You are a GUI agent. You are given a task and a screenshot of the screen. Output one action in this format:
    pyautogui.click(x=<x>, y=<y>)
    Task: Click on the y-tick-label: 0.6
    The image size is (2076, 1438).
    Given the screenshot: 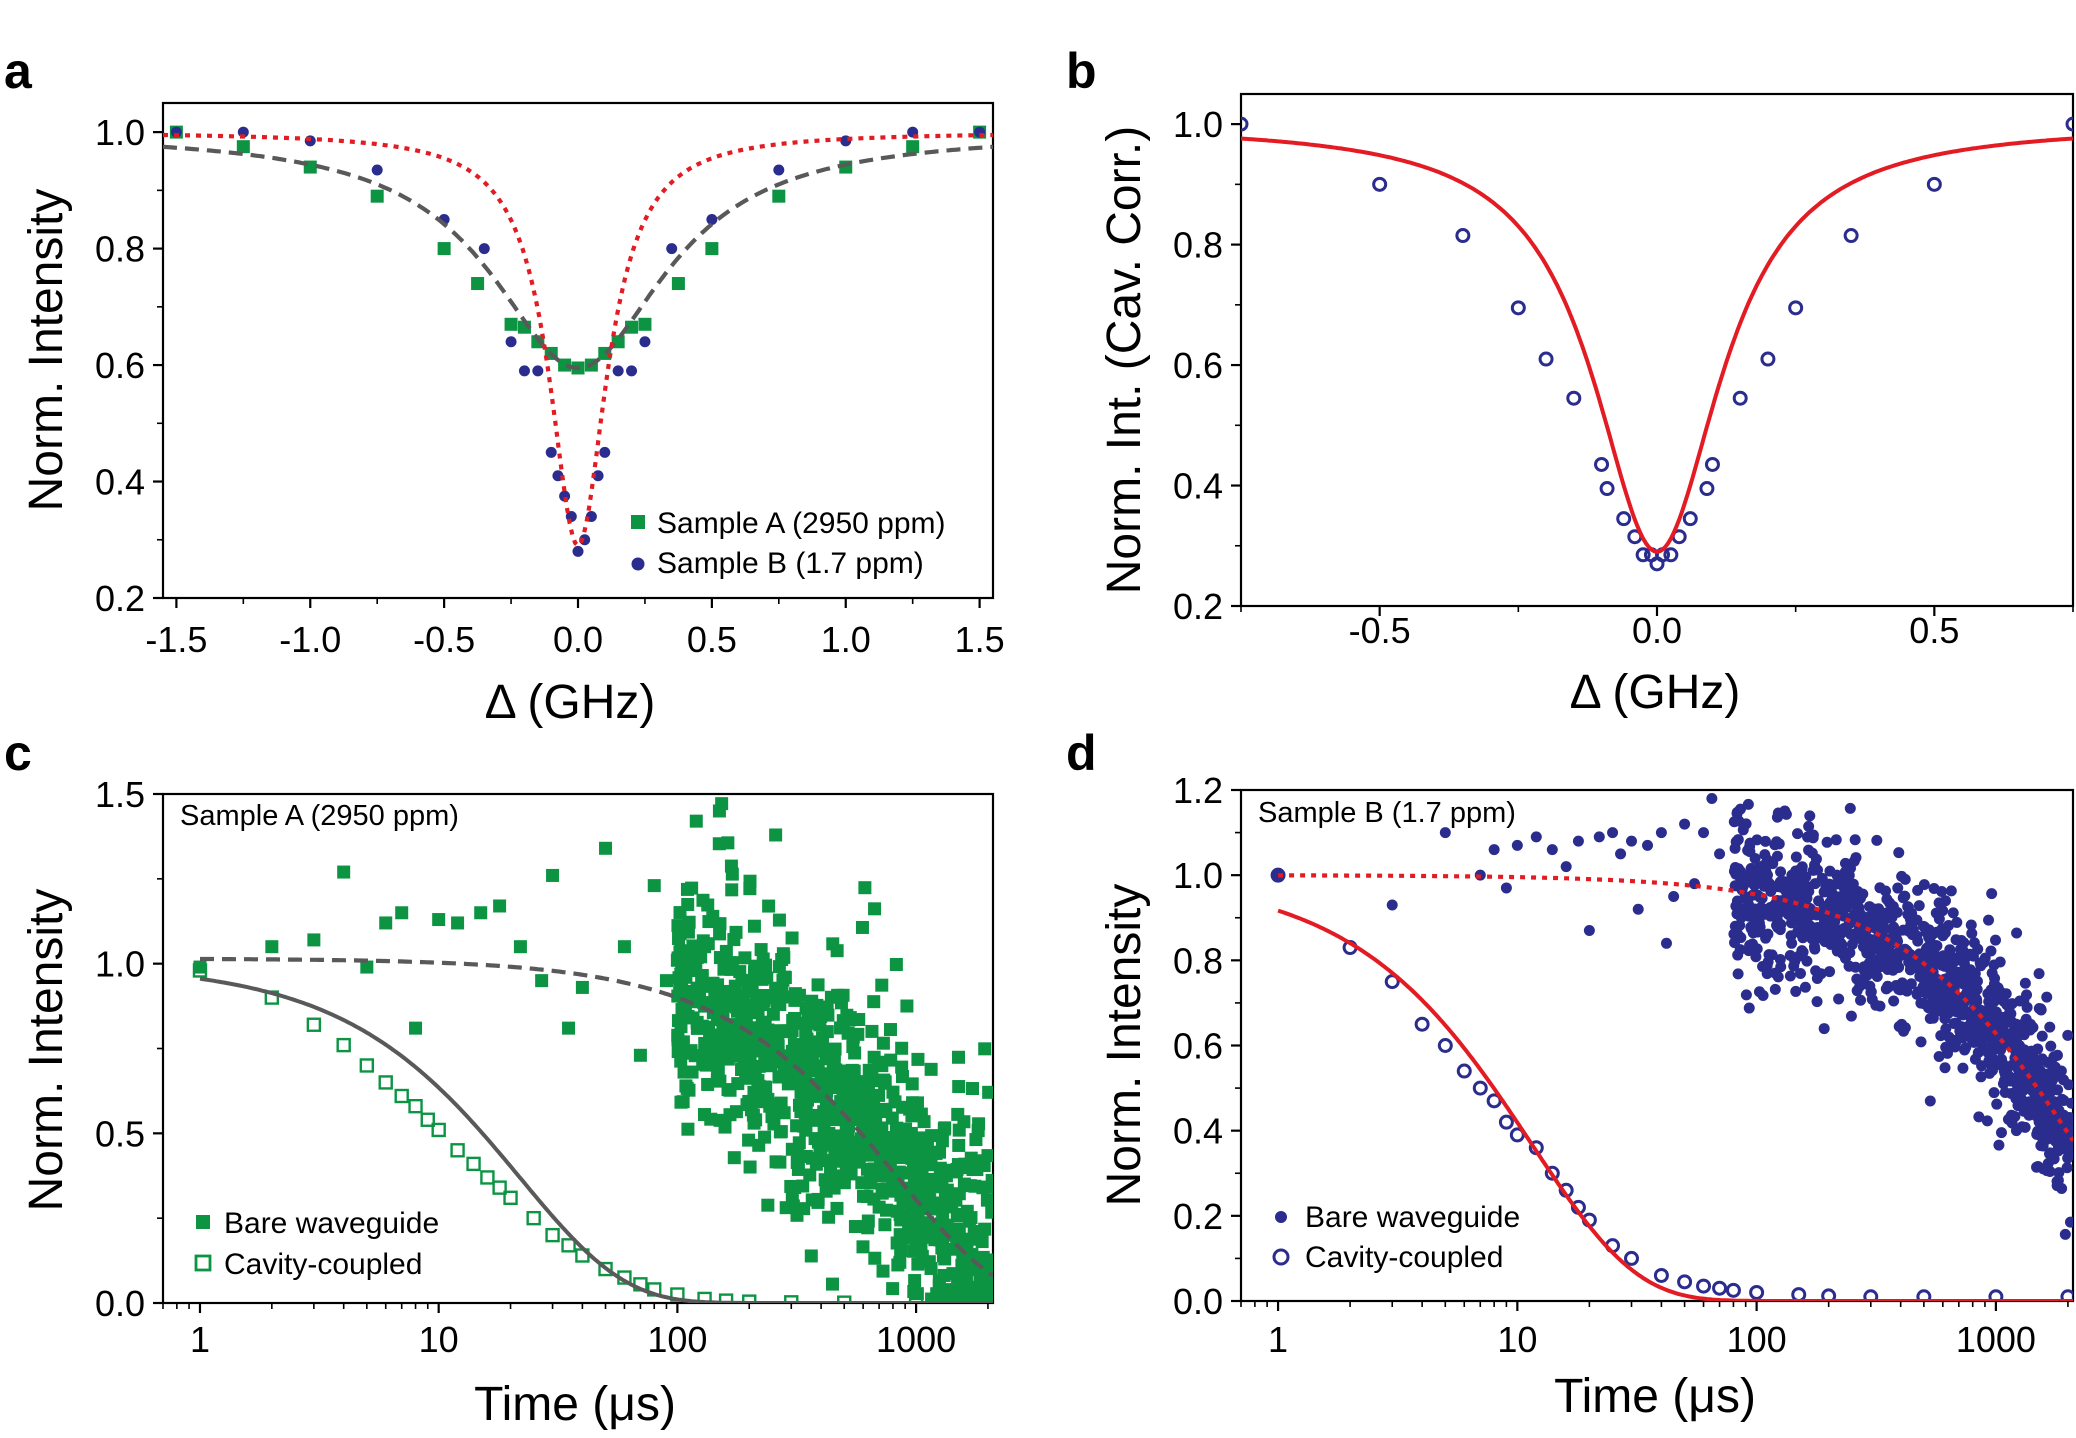 What is the action you would take?
    pyautogui.click(x=120, y=365)
    